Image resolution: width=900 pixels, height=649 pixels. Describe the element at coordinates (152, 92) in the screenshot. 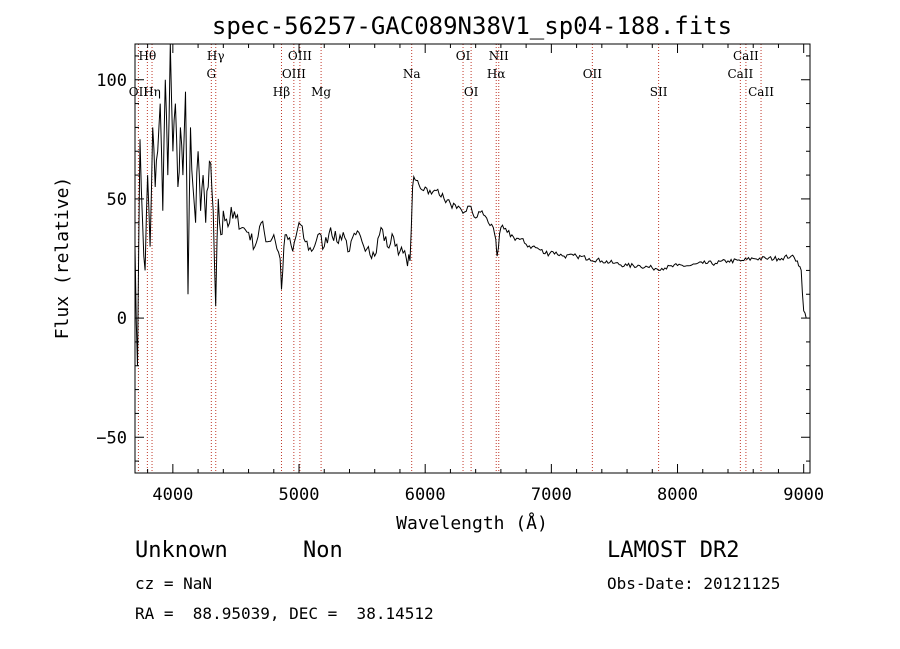

I see `line-marker-label-2: Hη` at that location.